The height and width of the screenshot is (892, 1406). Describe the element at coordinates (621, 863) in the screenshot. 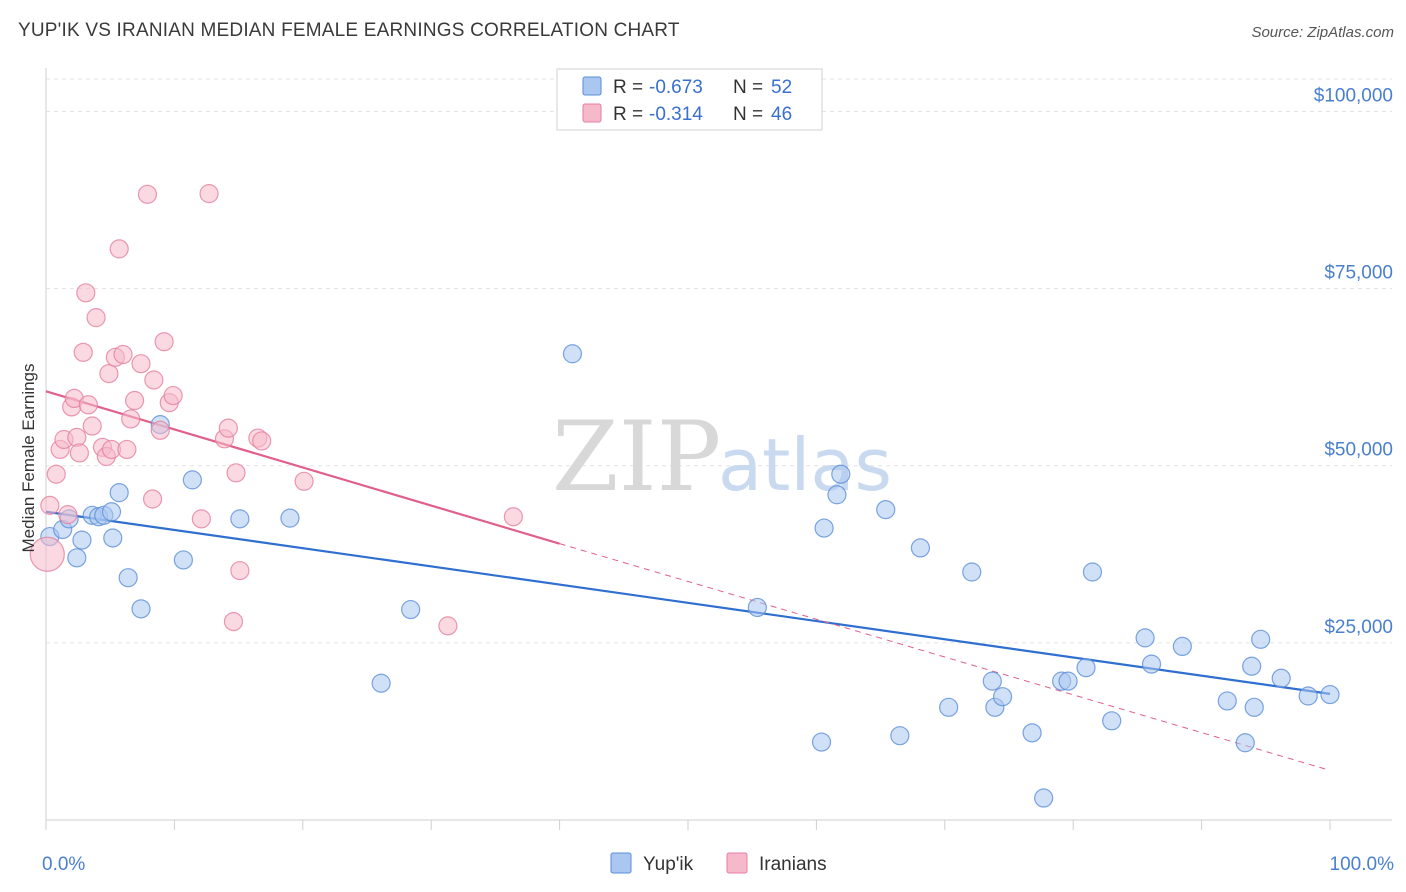

I see `bottom-legend-swatch-yupik` at that location.